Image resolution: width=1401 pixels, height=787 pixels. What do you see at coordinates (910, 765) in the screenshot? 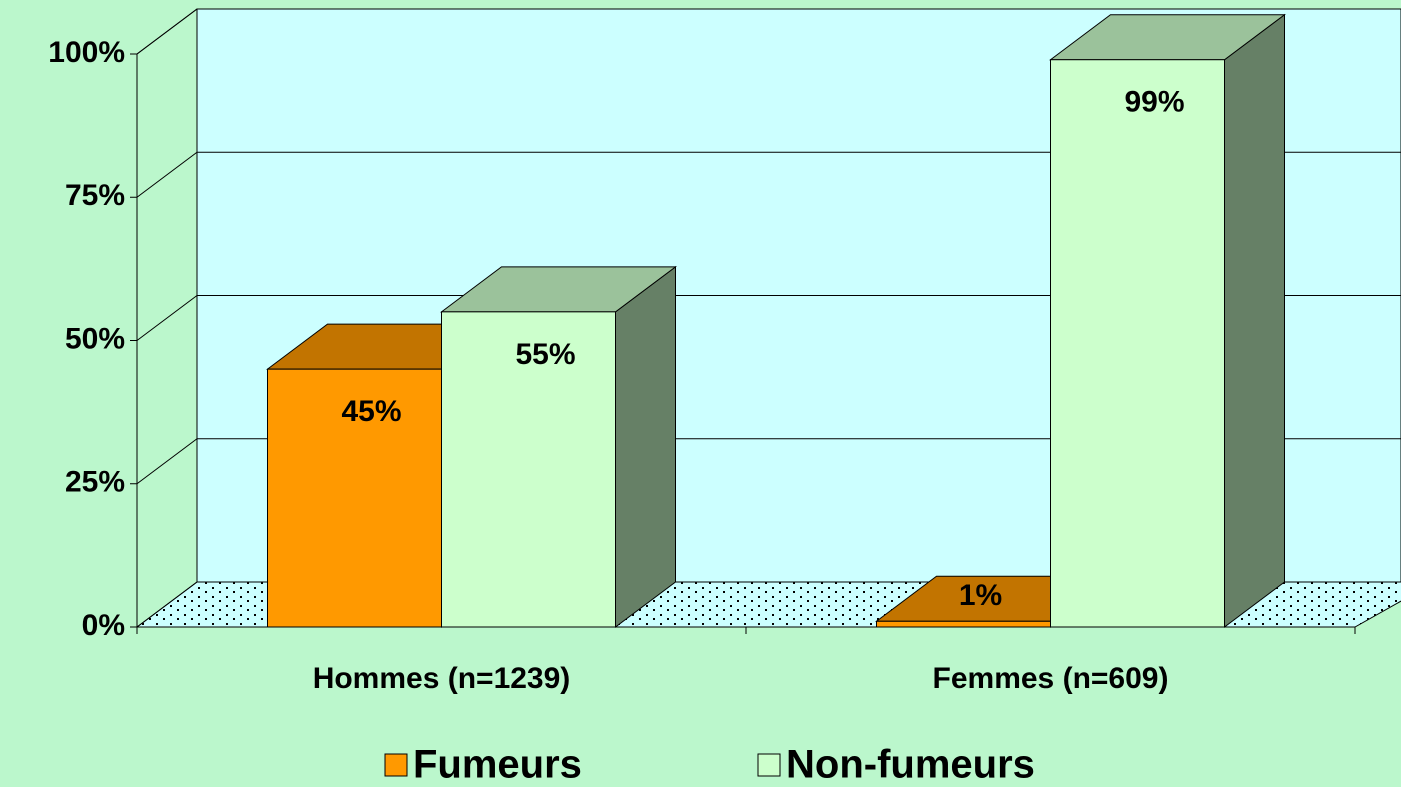
I see `legend-label: Non-fumeurs` at bounding box center [910, 765].